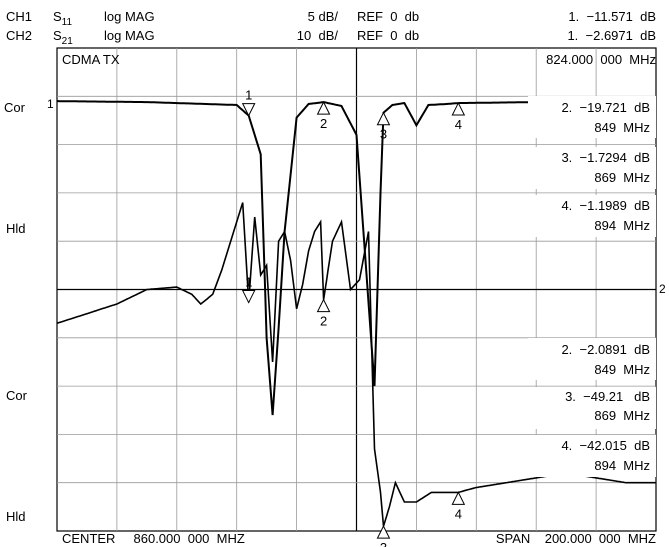 Image resolution: width=669 pixels, height=547 pixels. What do you see at coordinates (63, 37) in the screenshot?
I see `ch2-param: S21` at bounding box center [63, 37].